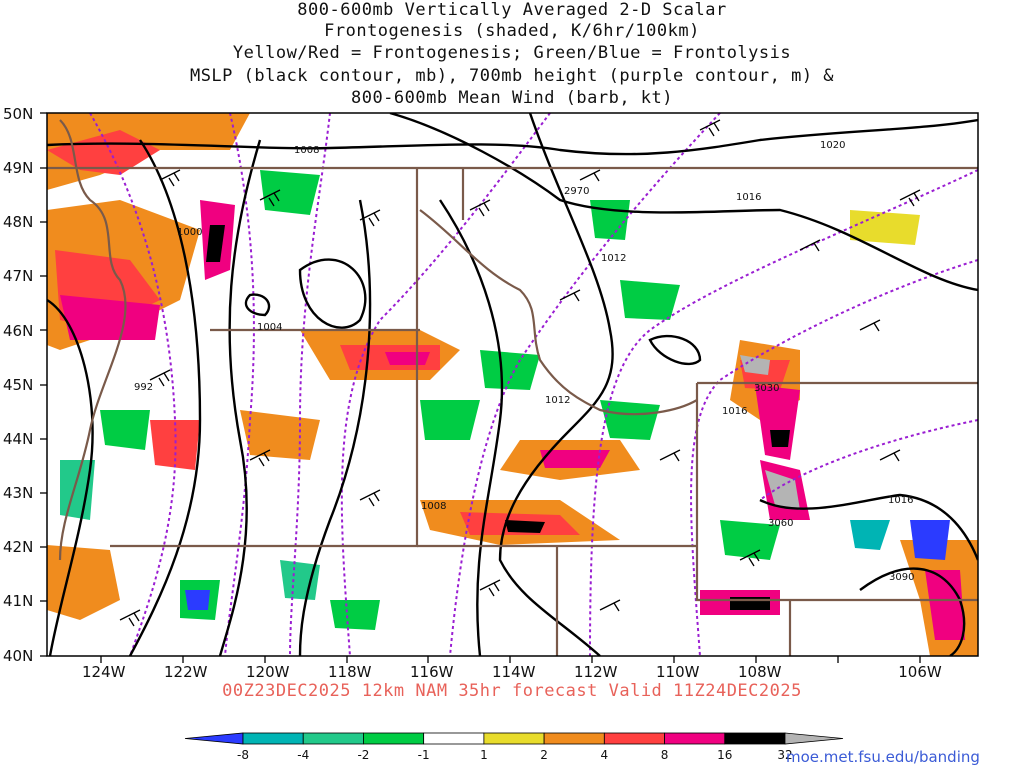 The height and width of the screenshot is (768, 1024). I want to click on lat-label: 43N, so click(18, 493).